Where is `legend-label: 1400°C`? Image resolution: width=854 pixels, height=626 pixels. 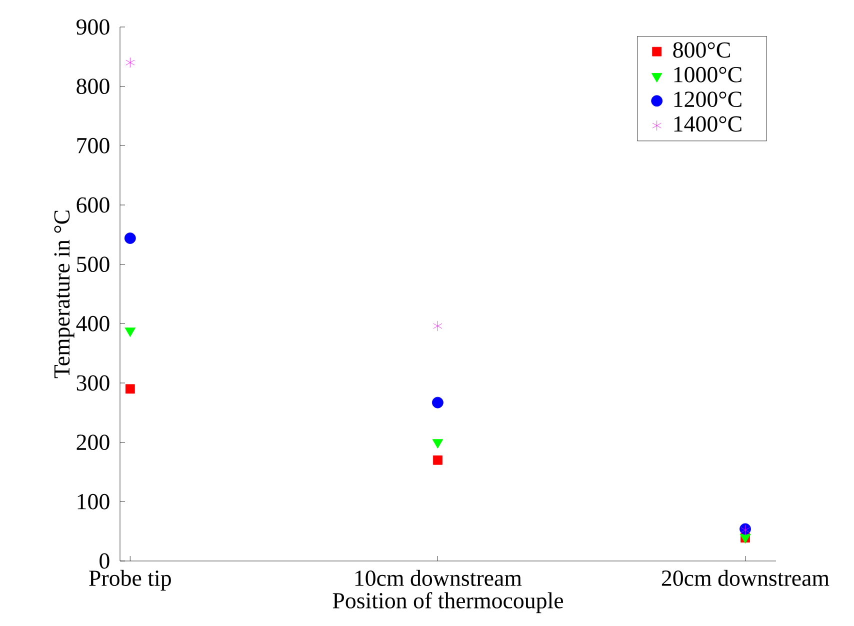
legend-label: 1400°C is located at coordinates (708, 124).